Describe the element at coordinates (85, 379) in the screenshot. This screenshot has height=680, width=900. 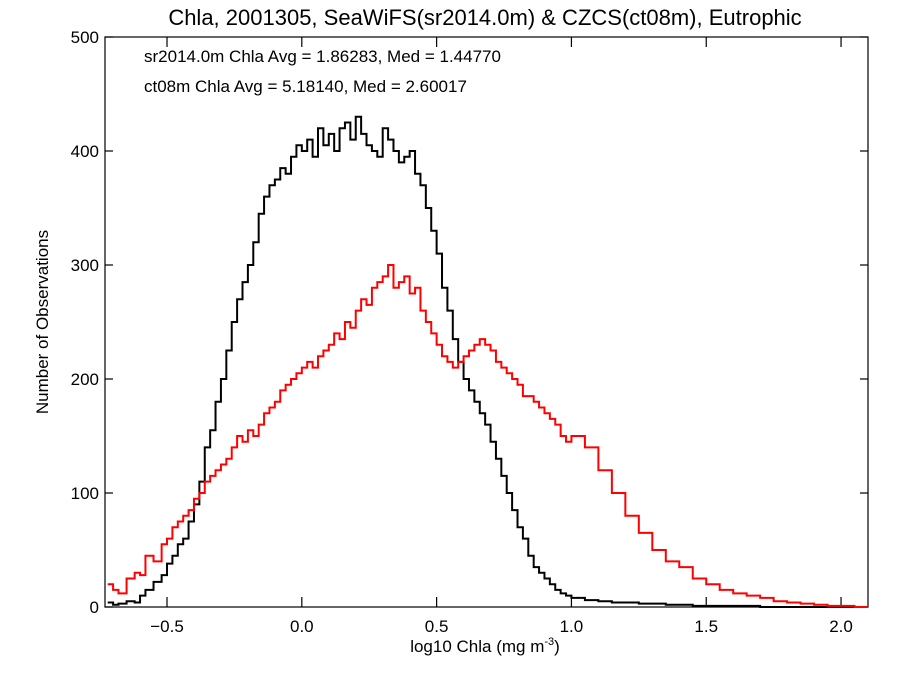
I see `y-tick-label: 200` at that location.